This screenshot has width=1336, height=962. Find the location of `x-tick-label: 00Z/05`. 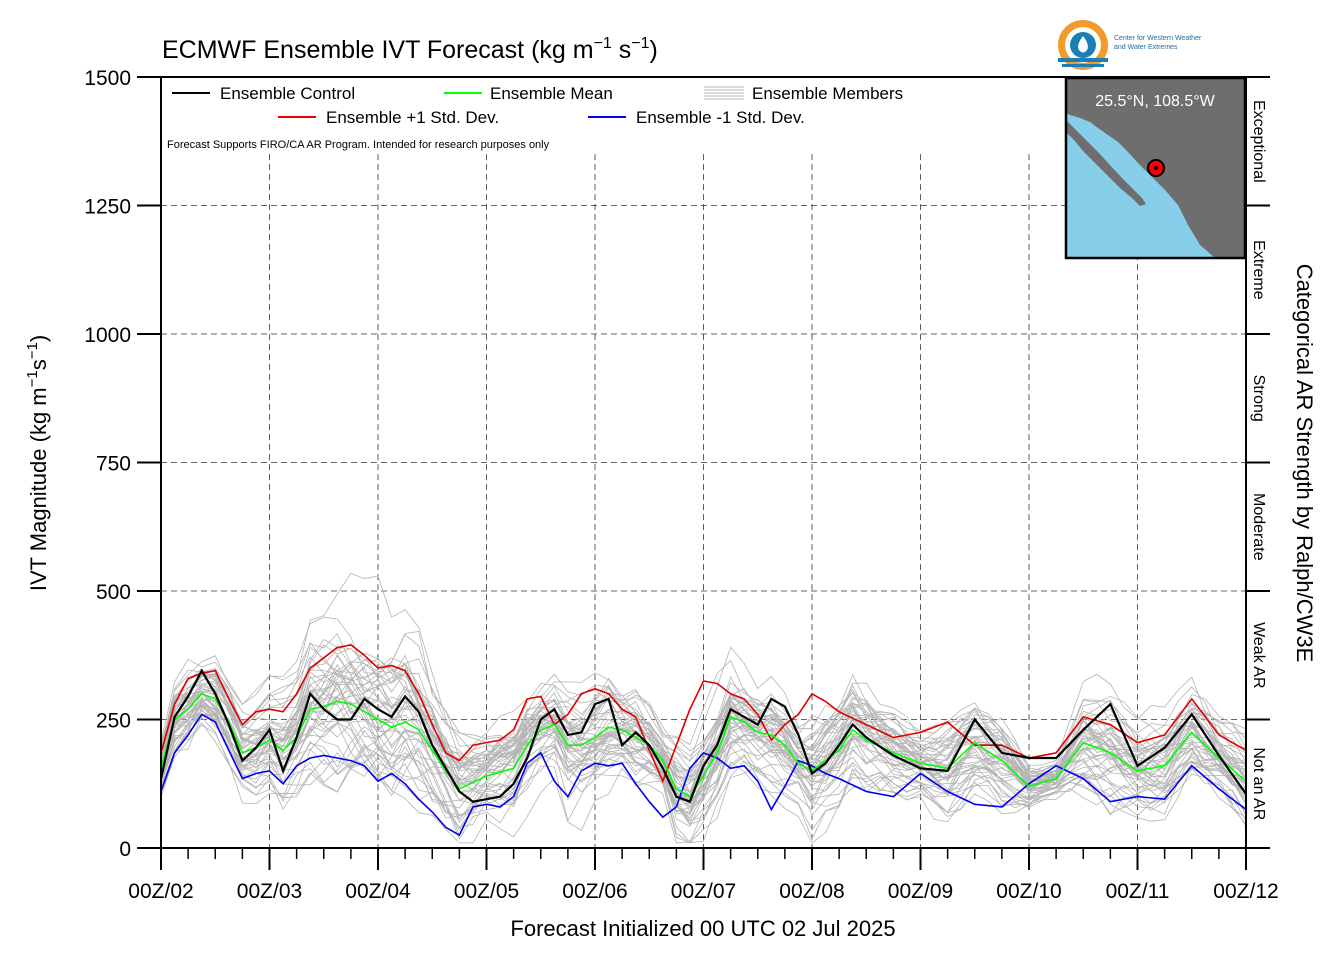

x-tick-label: 00Z/05 is located at coordinates (486, 891).